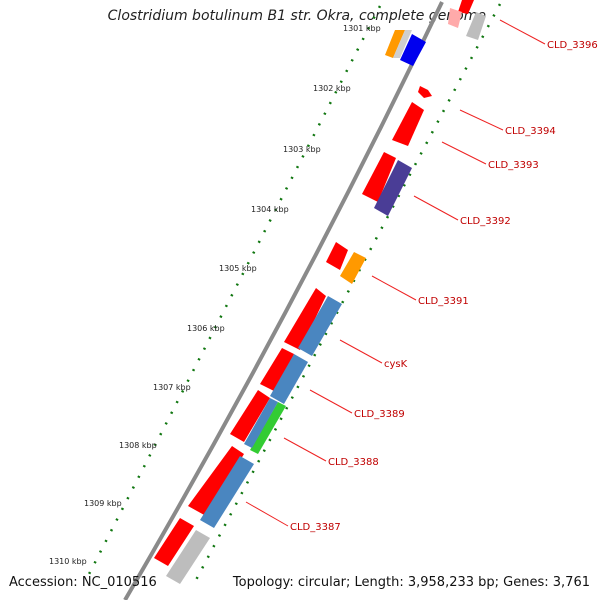 The image size is (600, 600). What do you see at coordinates (396, 364) in the screenshot?
I see `gene-label: cysK` at bounding box center [396, 364].